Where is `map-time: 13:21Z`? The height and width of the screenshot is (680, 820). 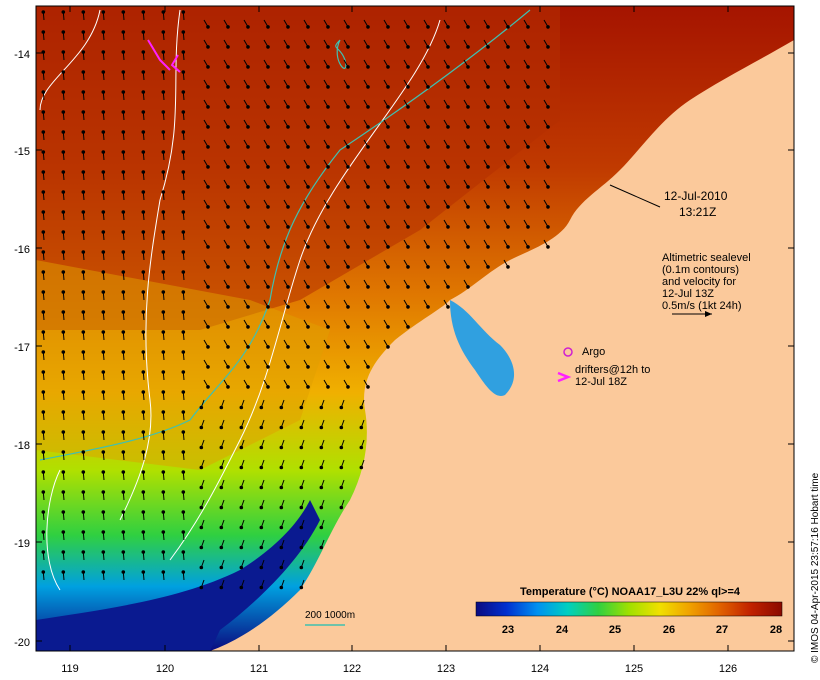
map-time: 13:21Z is located at coordinates (698, 212).